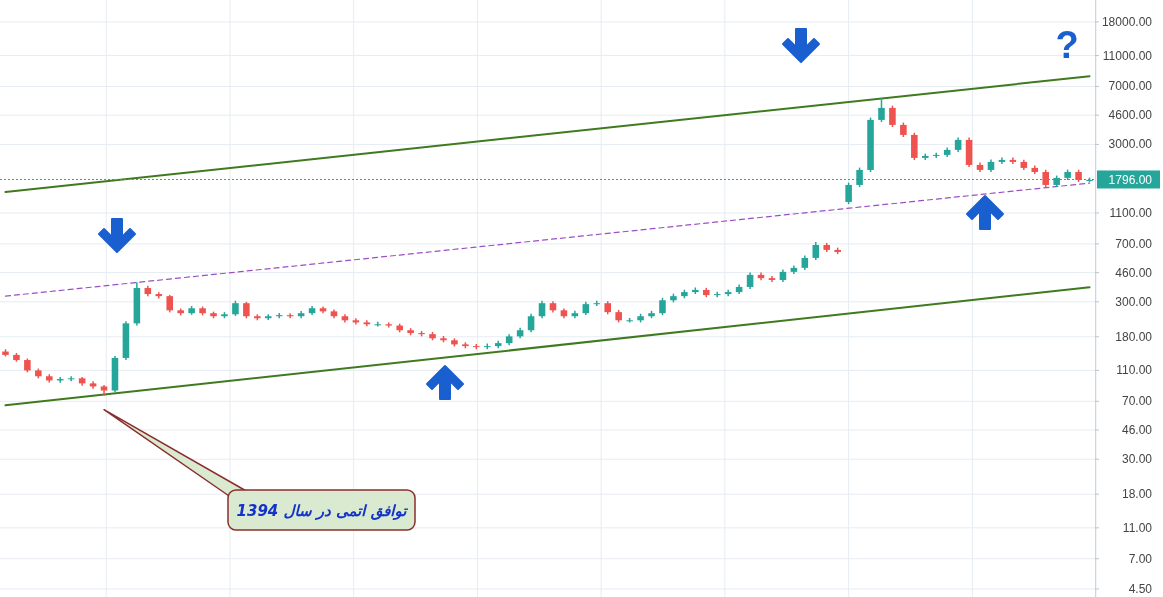 The image size is (1163, 597). What do you see at coordinates (1067, 45) in the screenshot?
I see `annotation: ?` at bounding box center [1067, 45].